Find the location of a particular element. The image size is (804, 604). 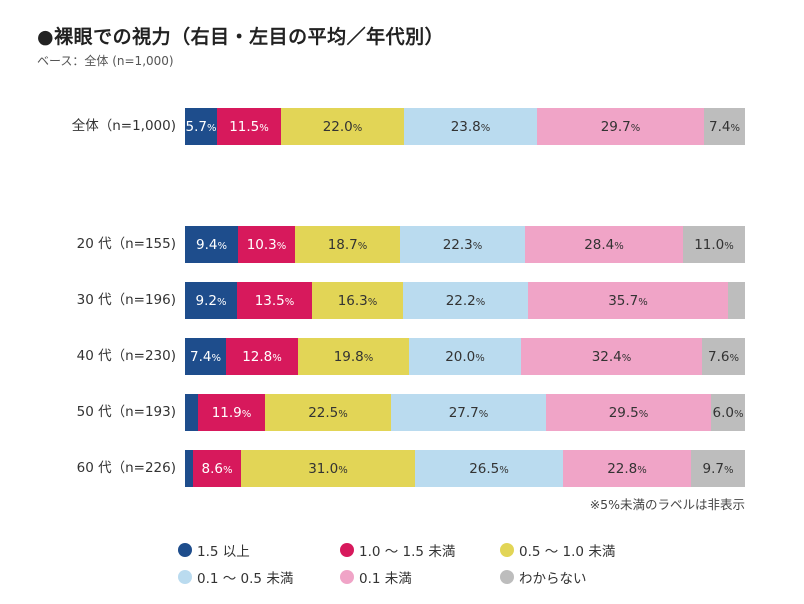

legend-item: わからない is located at coordinates (543, 577).